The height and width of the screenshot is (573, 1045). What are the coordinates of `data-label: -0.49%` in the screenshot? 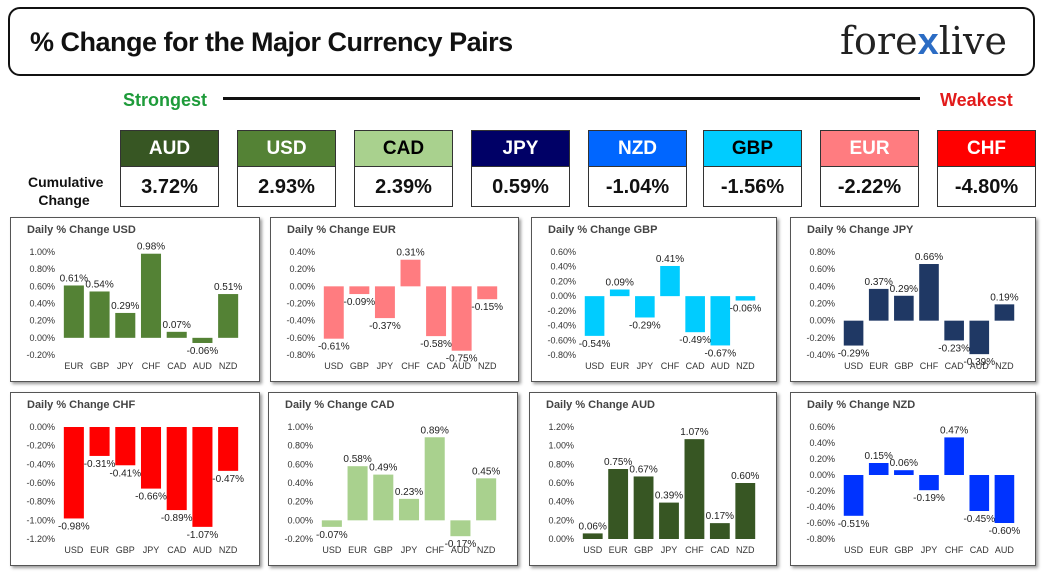 It's located at (695, 340).